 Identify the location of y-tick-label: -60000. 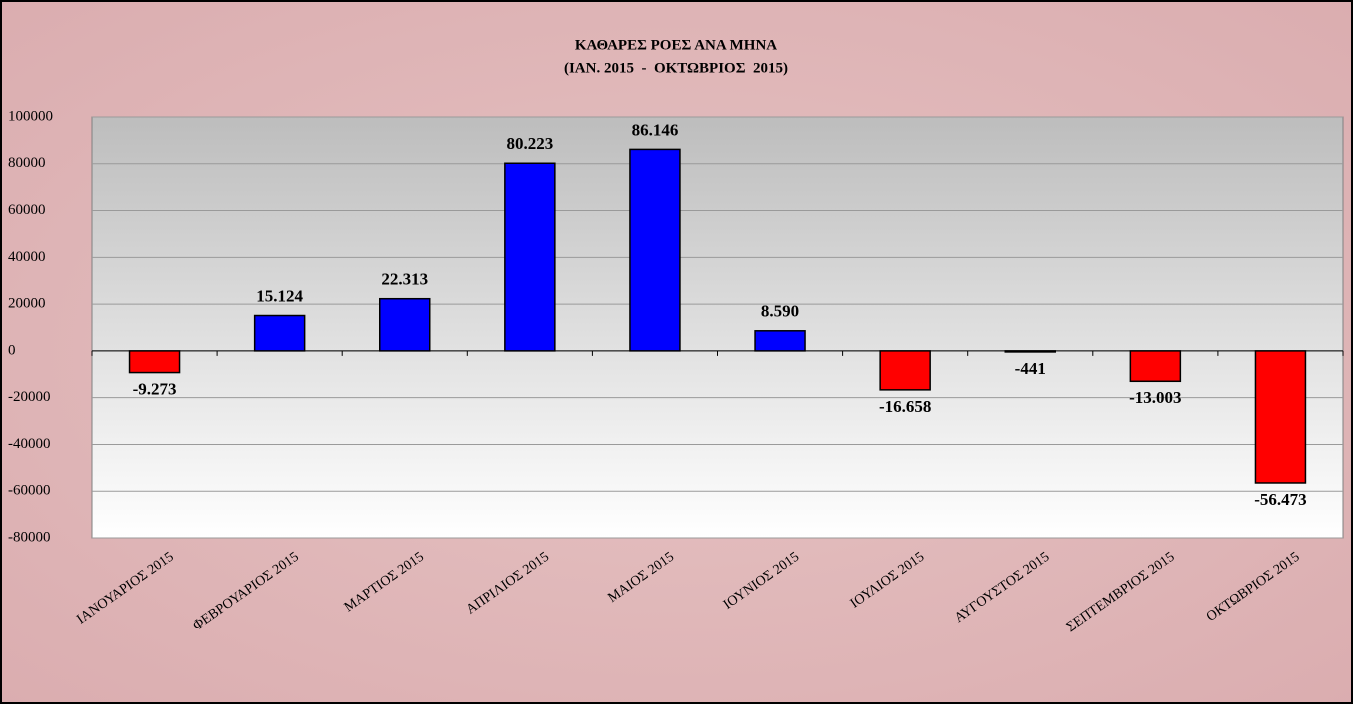
(29, 491).